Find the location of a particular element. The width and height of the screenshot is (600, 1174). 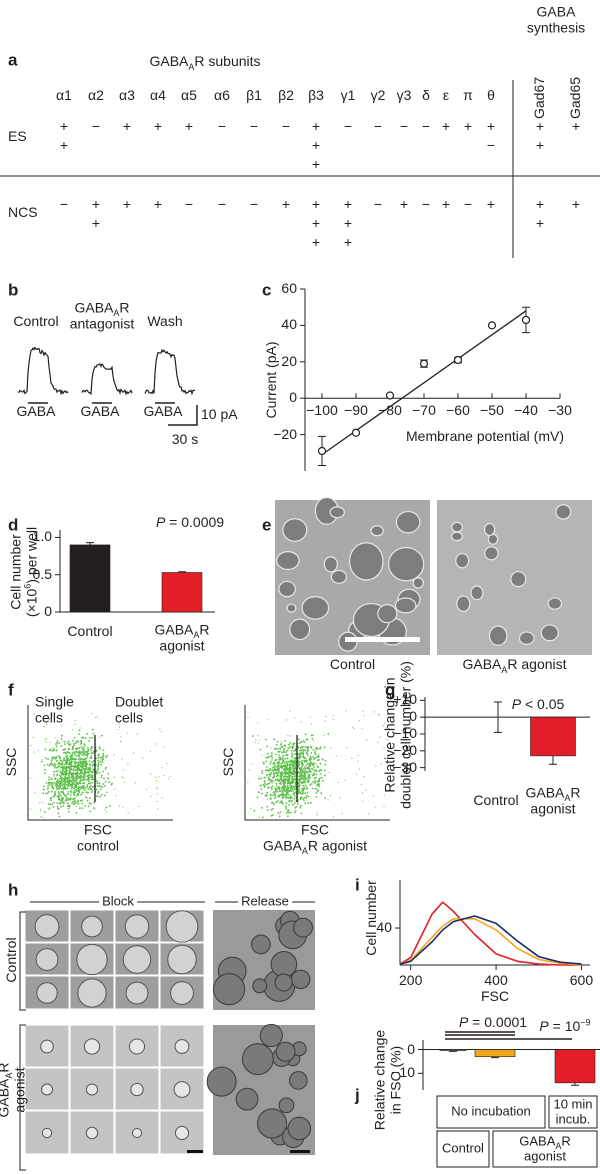

current-trace is located at coordinates (107, 379).